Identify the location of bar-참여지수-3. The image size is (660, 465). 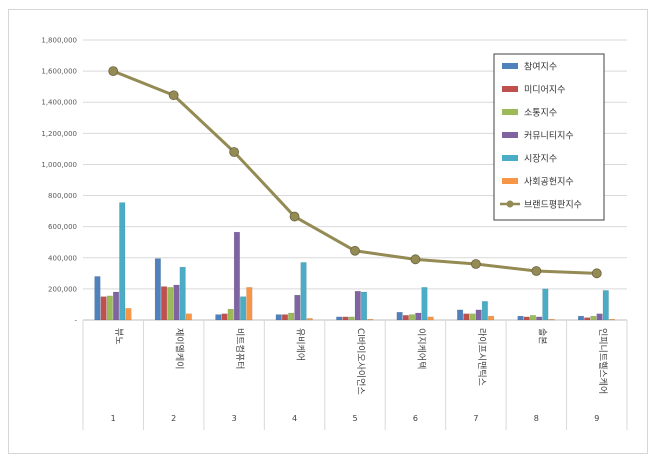
(278, 317).